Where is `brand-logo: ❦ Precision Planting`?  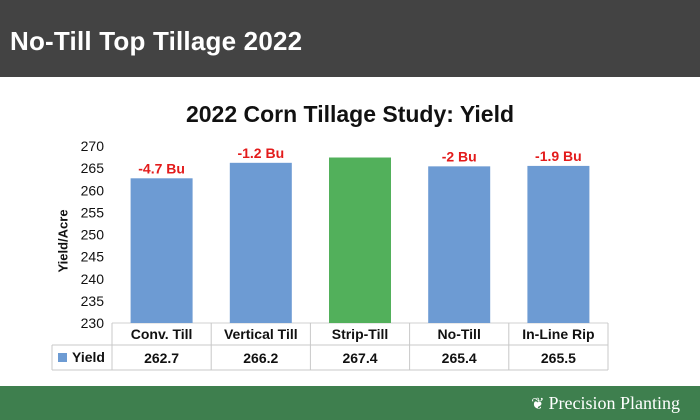
brand-logo: ❦ Precision Planting is located at coordinates (605, 403).